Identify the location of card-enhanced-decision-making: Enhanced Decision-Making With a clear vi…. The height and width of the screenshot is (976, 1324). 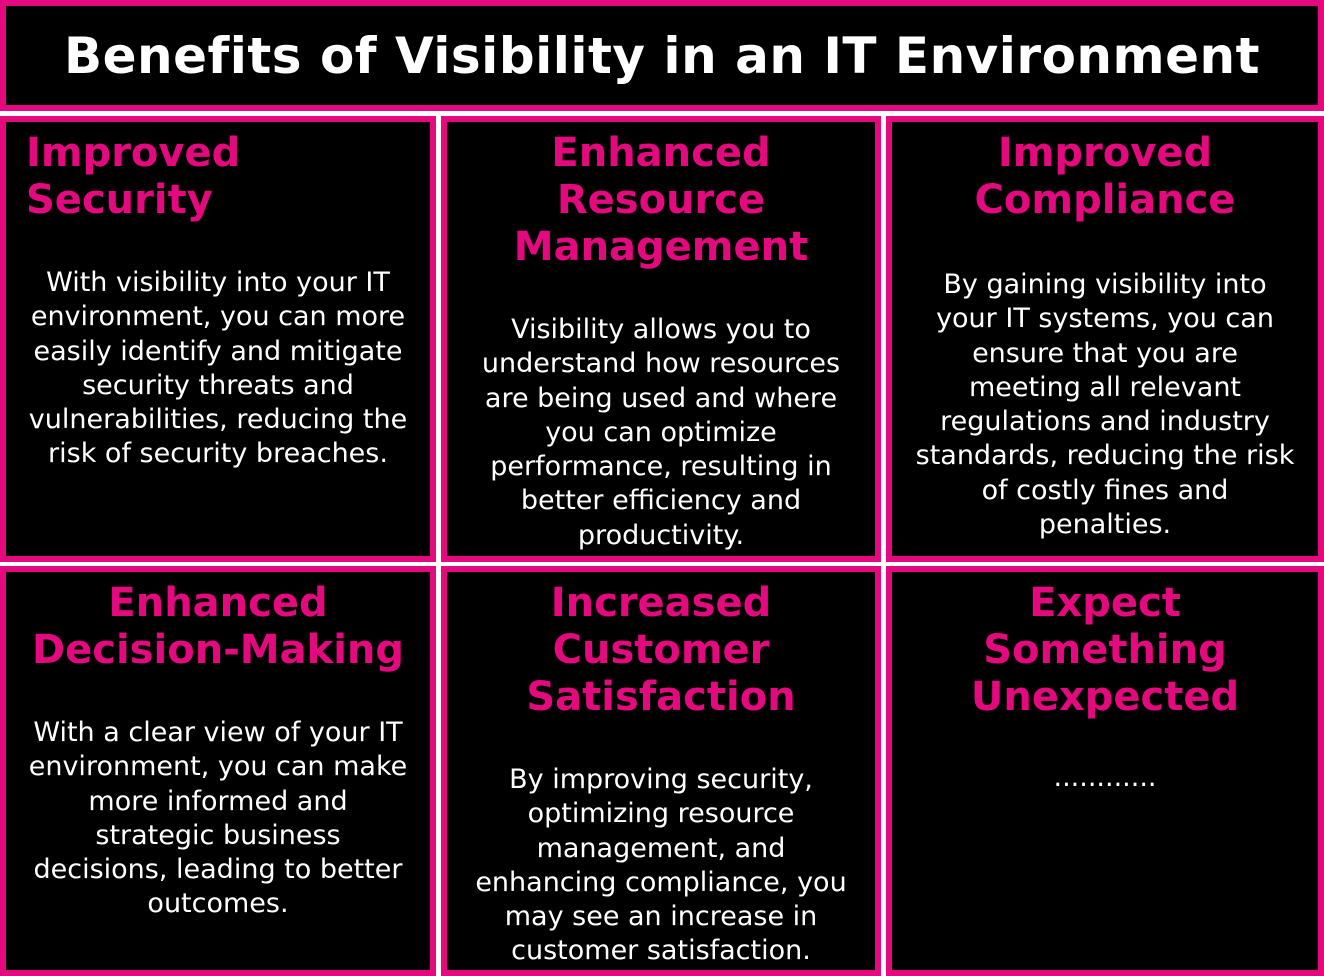
(218, 771).